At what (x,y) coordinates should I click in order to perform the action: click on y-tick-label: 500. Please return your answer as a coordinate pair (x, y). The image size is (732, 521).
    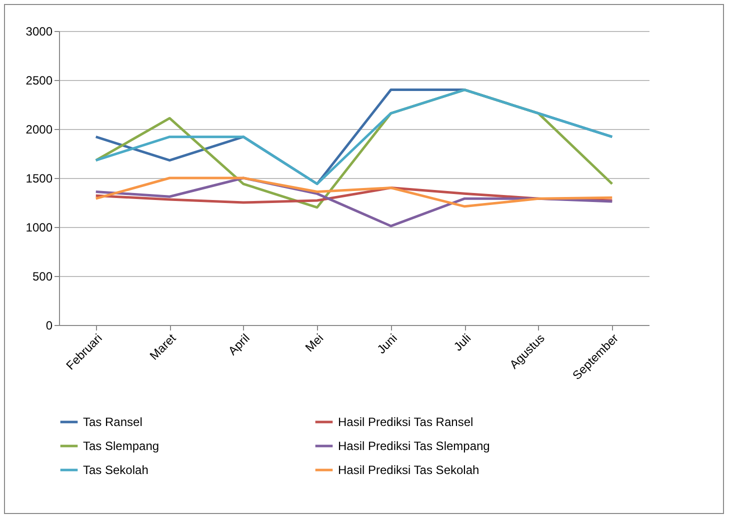
    Looking at the image, I should click on (42, 277).